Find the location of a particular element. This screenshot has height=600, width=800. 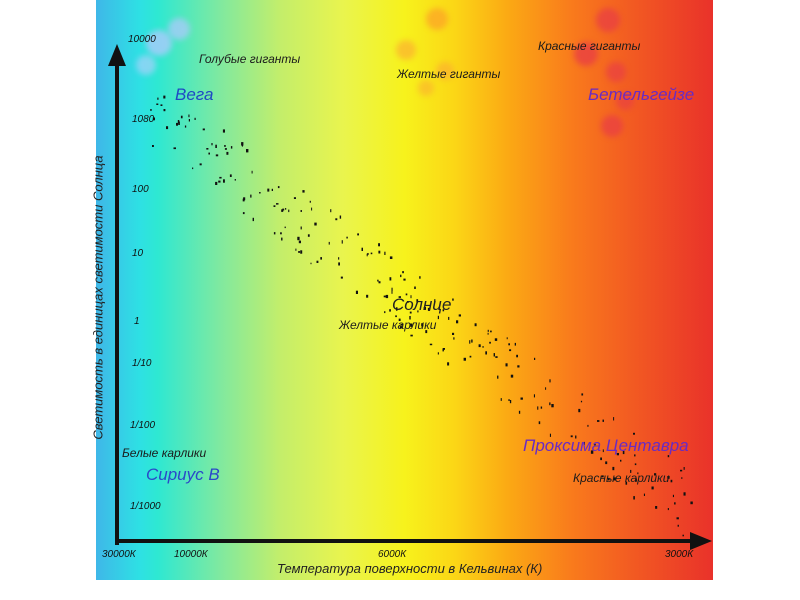

y-tick-label: 100 is located at coordinates (140, 189).